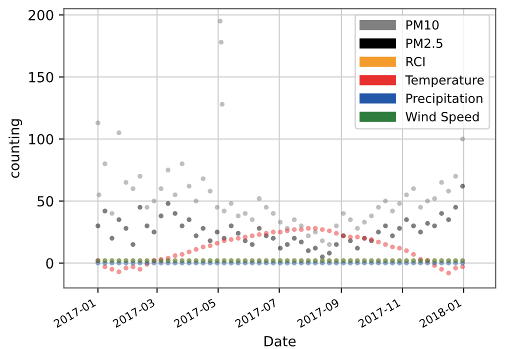 The width and height of the screenshot is (511, 349). Describe the element at coordinates (280, 341) in the screenshot. I see `x-axis-title: Date` at that location.